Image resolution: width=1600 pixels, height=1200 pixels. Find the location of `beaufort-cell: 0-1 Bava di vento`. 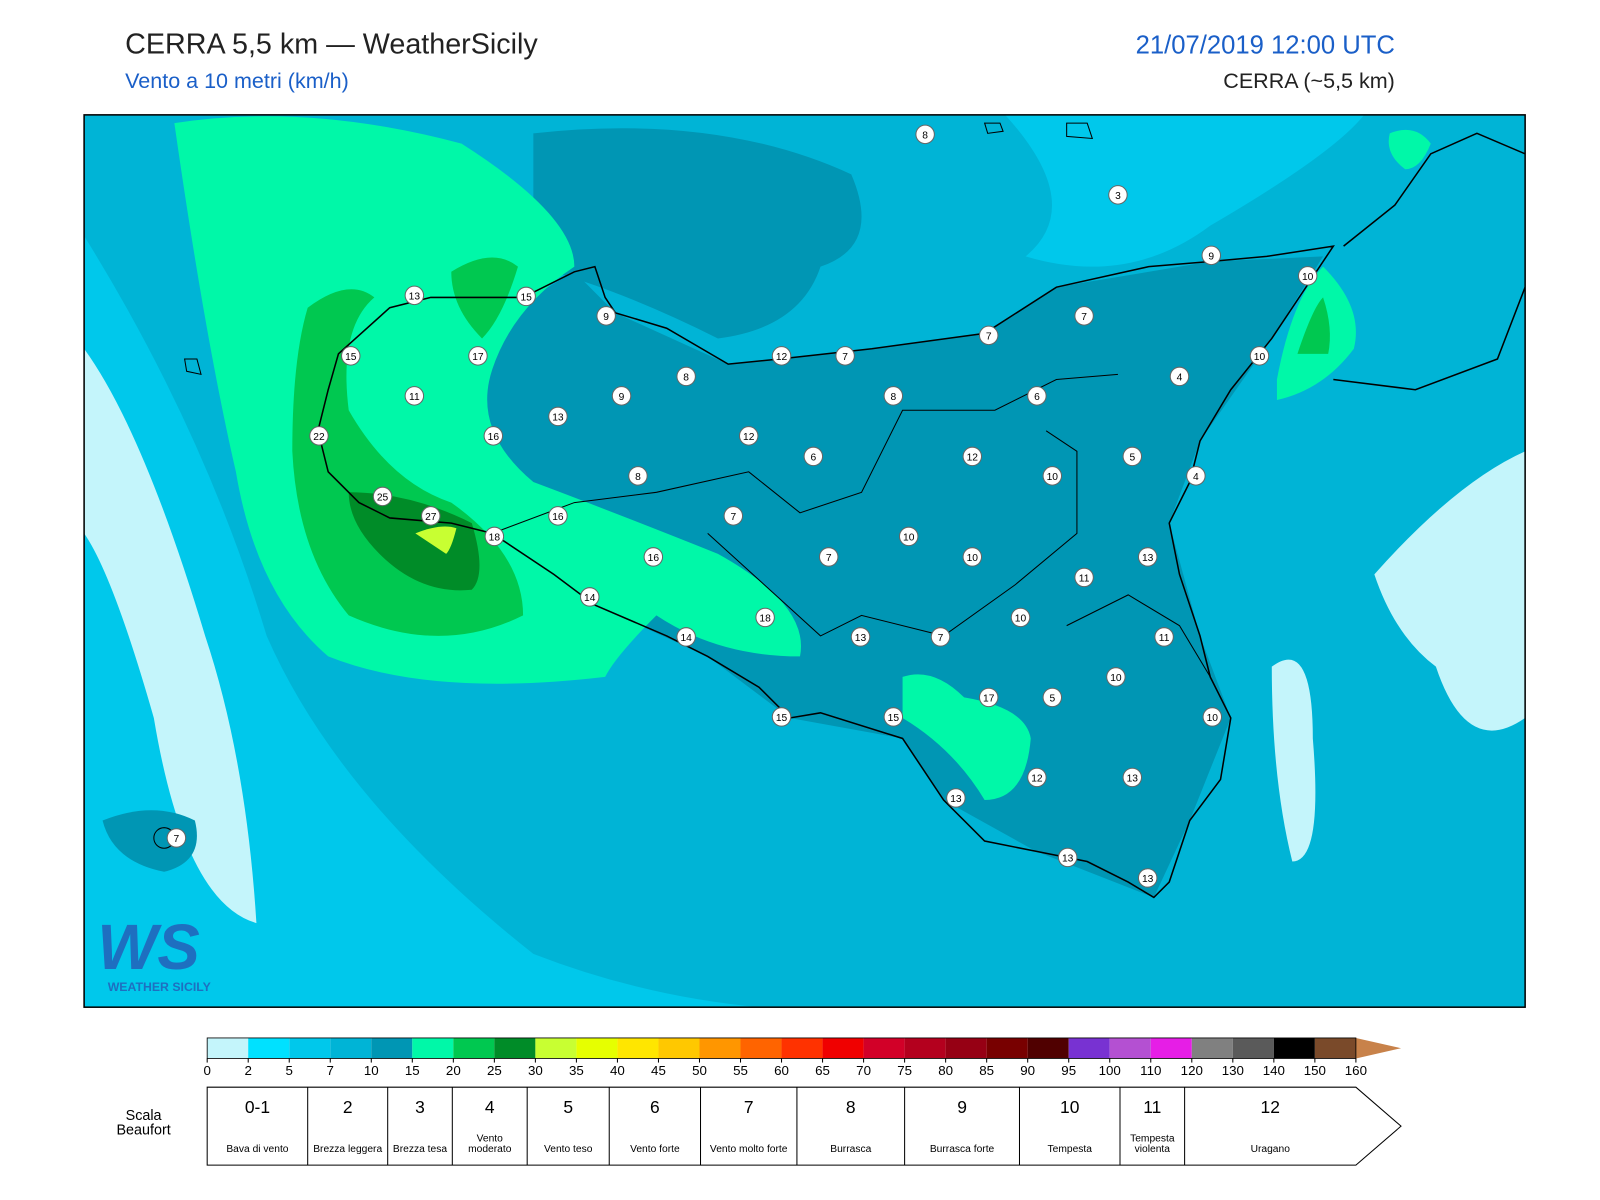

beaufort-cell: 0-1 Bava di vento is located at coordinates (257, 1125).